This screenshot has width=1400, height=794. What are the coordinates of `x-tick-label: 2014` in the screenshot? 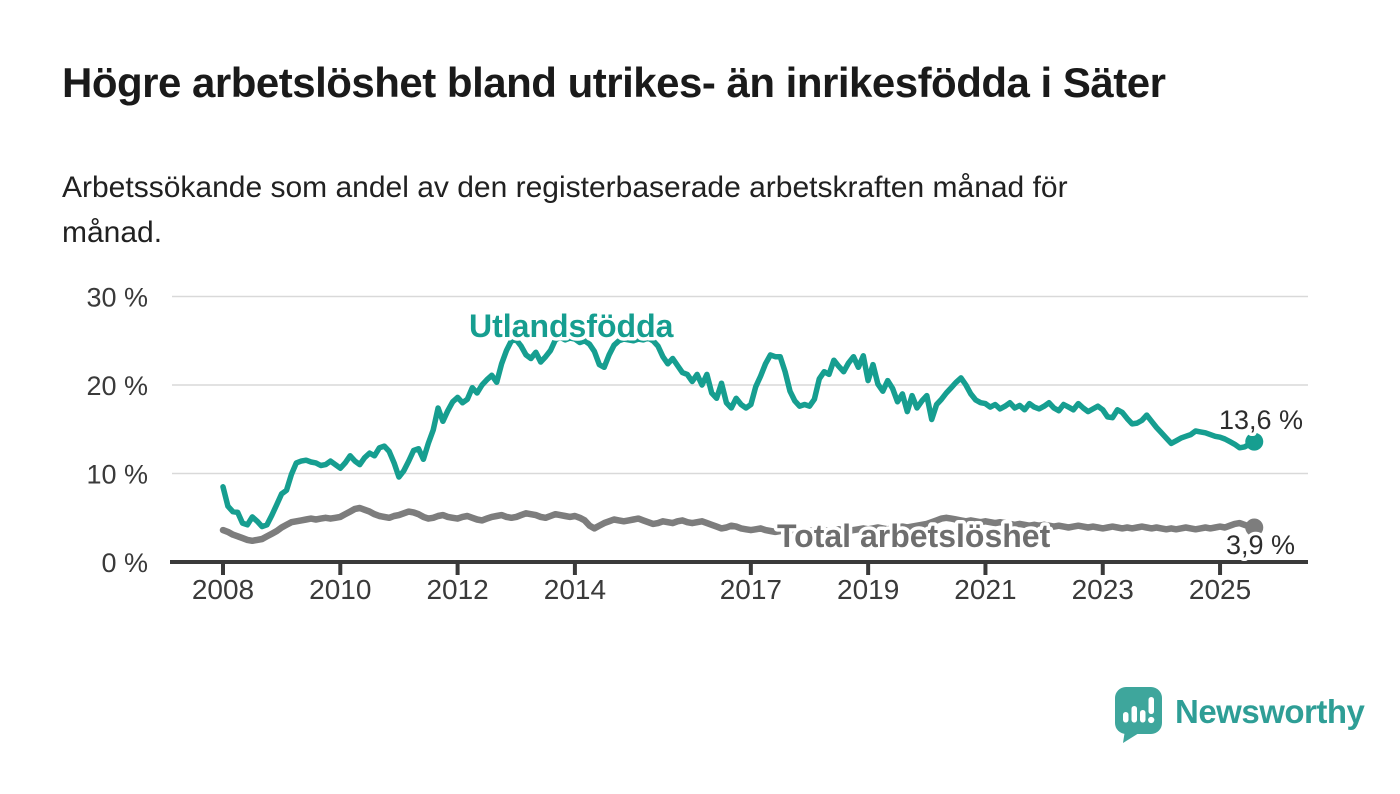 It's located at (575, 589).